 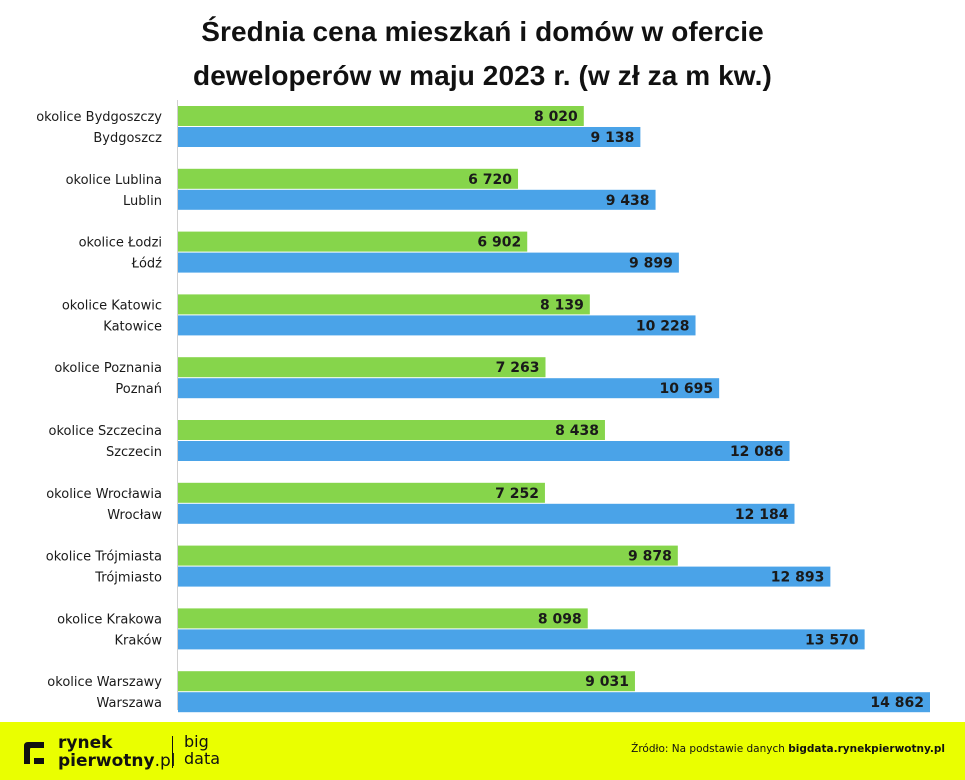 What do you see at coordinates (172, 752) in the screenshot?
I see `footer-divider` at bounding box center [172, 752].